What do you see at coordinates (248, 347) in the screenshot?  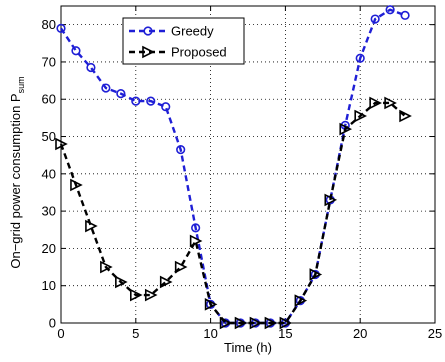 I see `x-axis-title: Time (h)` at bounding box center [248, 347].